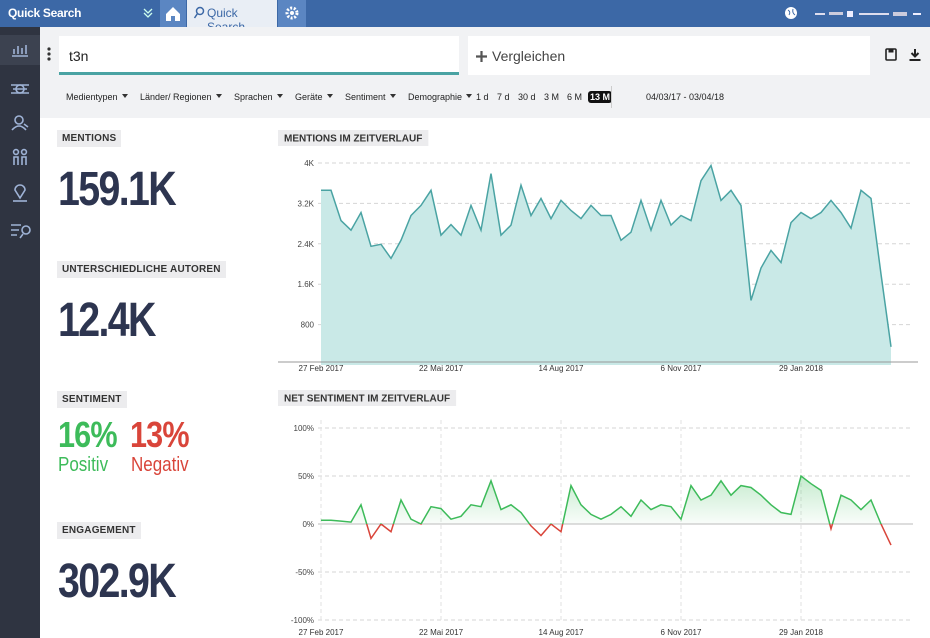 This screenshot has height=638, width=930. What do you see at coordinates (160, 465) in the screenshot?
I see `negative-label: Negativ` at bounding box center [160, 465].